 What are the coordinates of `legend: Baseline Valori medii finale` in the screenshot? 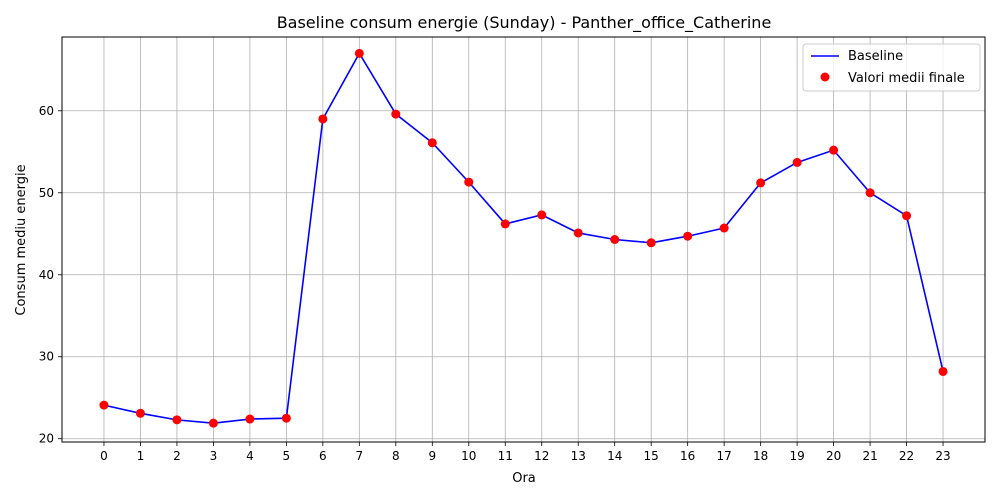 It's located at (891, 67).